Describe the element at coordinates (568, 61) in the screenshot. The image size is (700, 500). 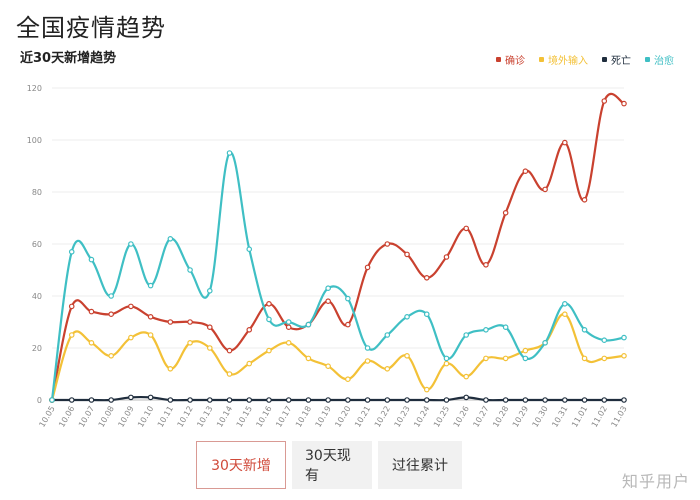
I see `legend-label-imported: 境外输入` at that location.